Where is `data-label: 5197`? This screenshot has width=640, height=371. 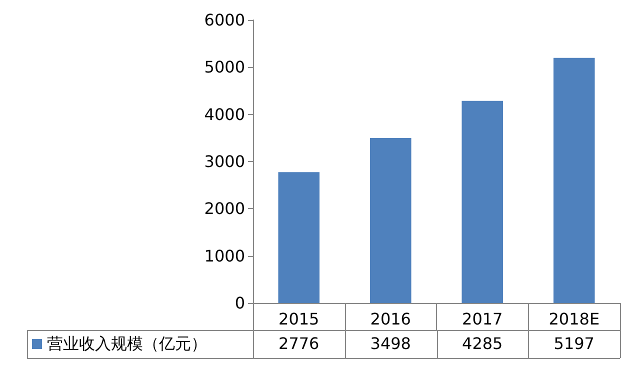
data-label: 5197 is located at coordinates (574, 343).